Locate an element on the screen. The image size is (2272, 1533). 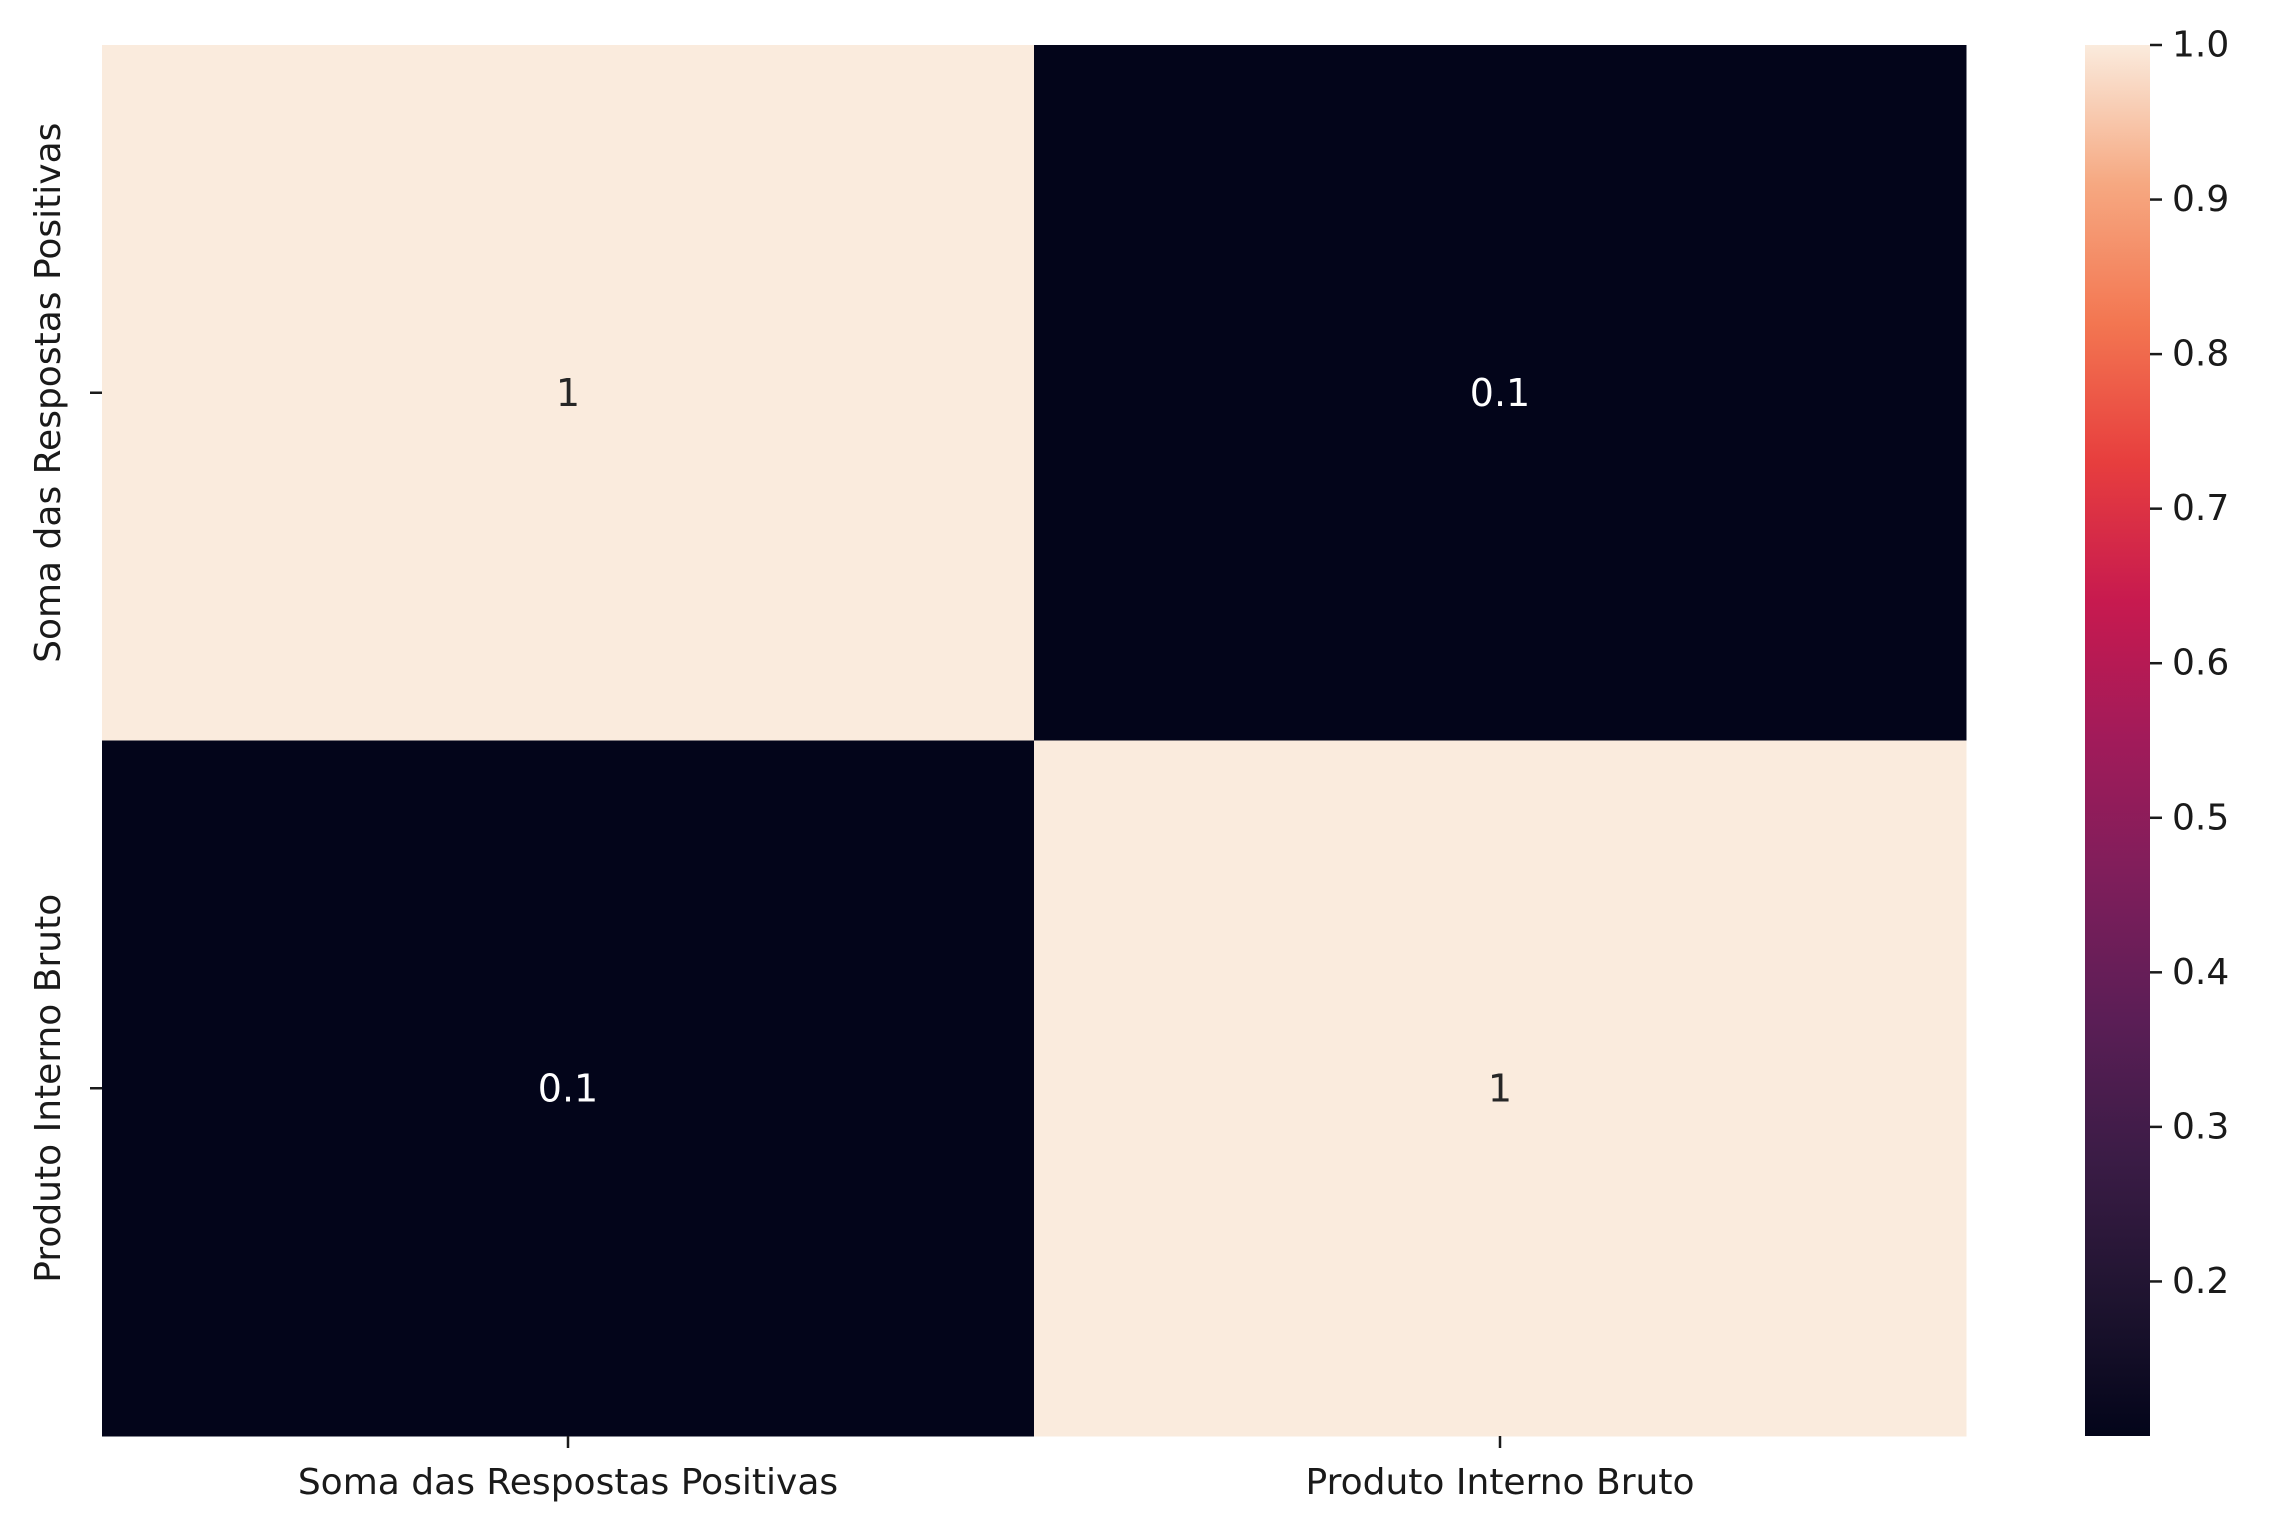
colorbar-tick-label: 0.2 is located at coordinates (2200, 1281).